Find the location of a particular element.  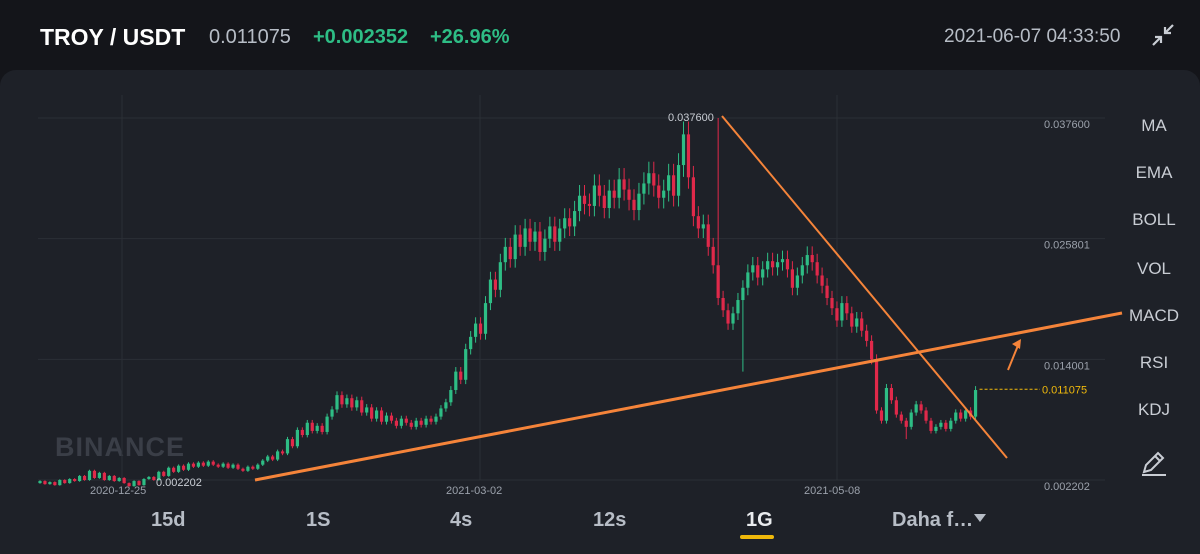

indicator-rsi: RSI is located at coordinates (1154, 362).